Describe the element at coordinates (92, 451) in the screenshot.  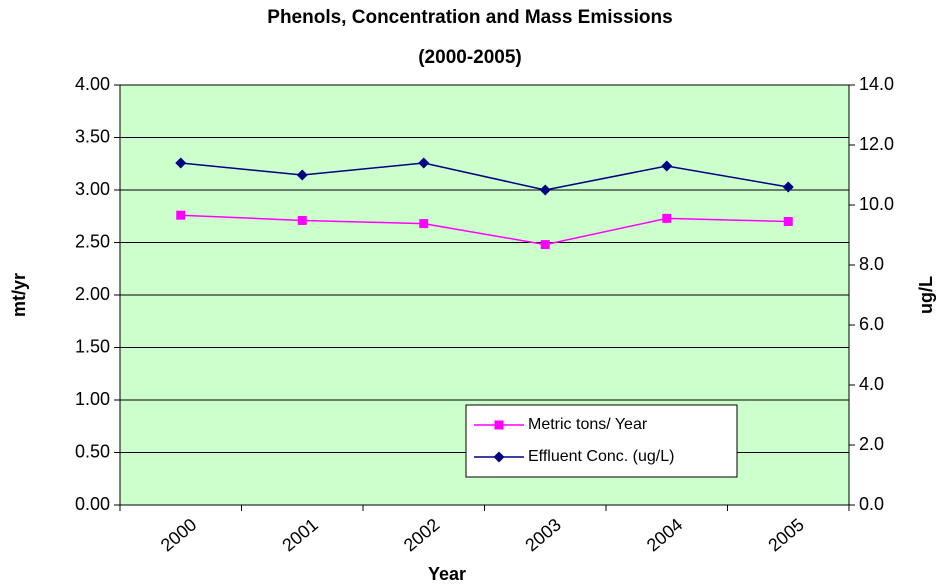
I see `y-tick-label: 0.50` at that location.